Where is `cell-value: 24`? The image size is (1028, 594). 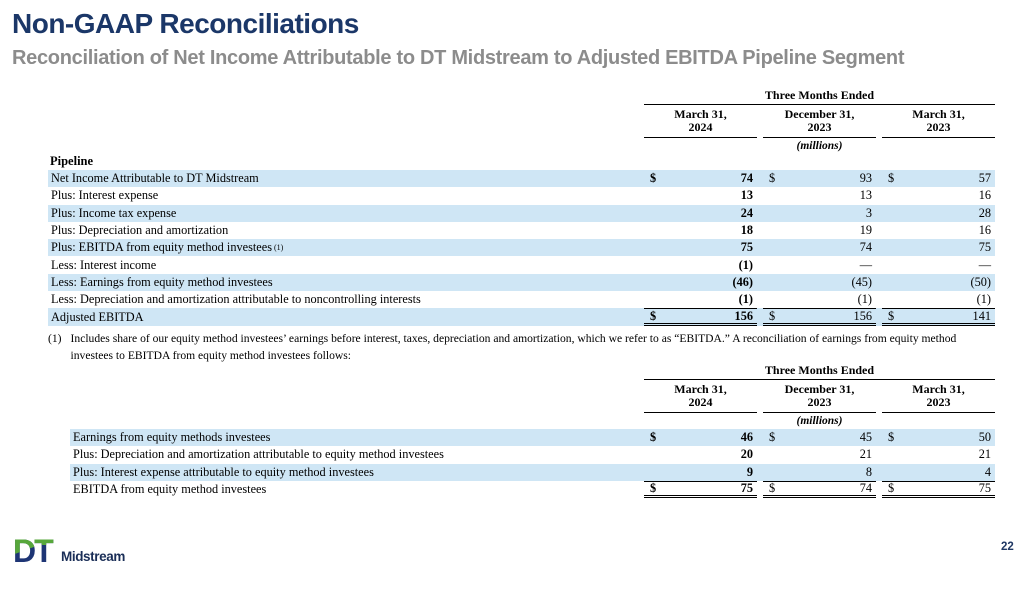
cell-value: 24 is located at coordinates (746, 212).